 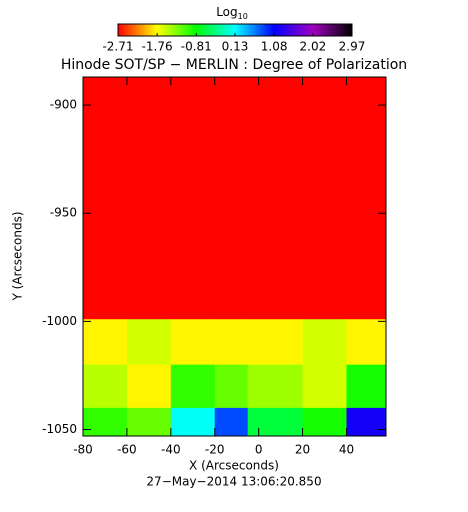 I want to click on colorbar-tick-label: 2.97, so click(x=352, y=47).